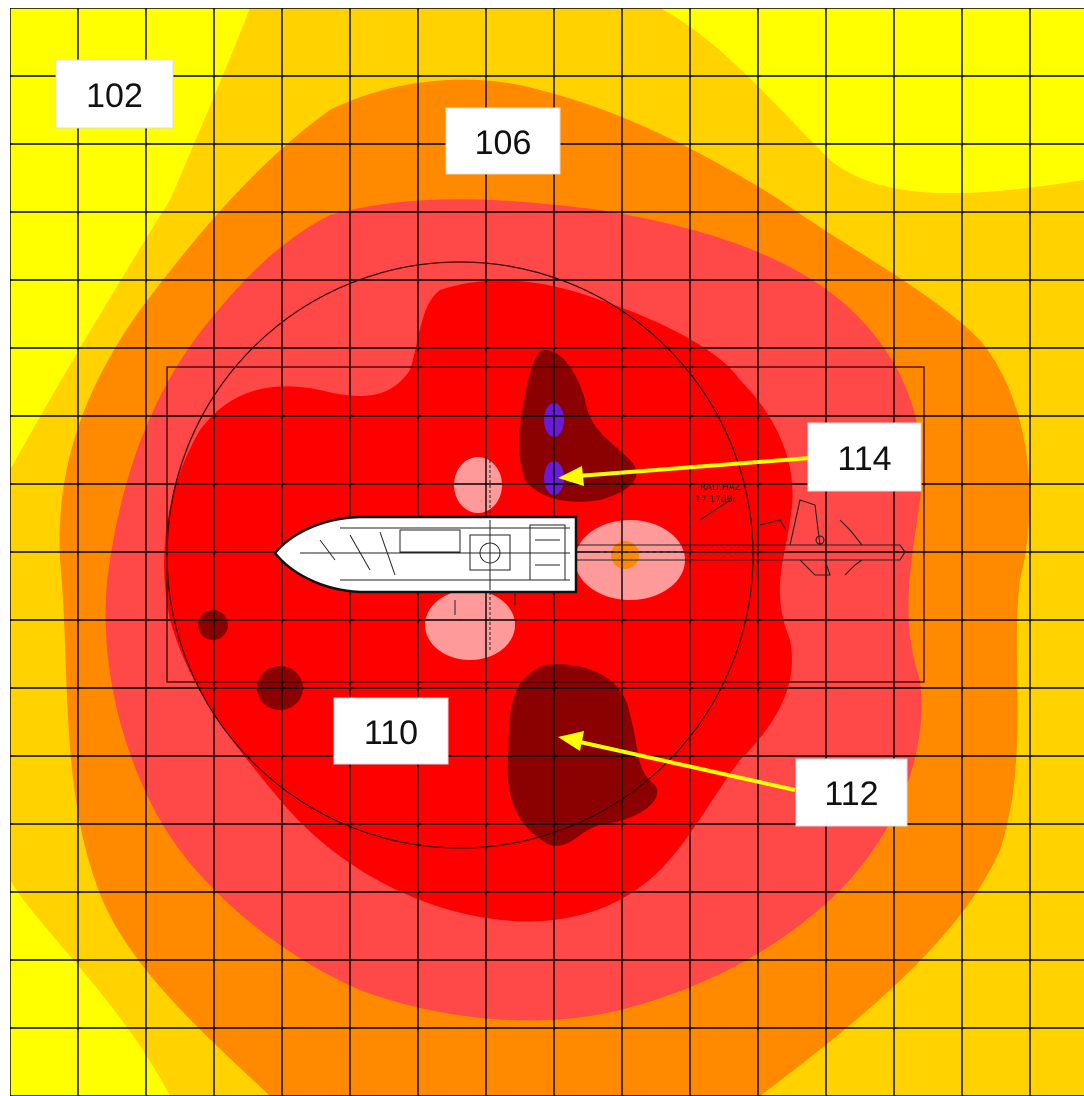 The image size is (1084, 1096). I want to click on arrow-112-line, so click(687, 766).